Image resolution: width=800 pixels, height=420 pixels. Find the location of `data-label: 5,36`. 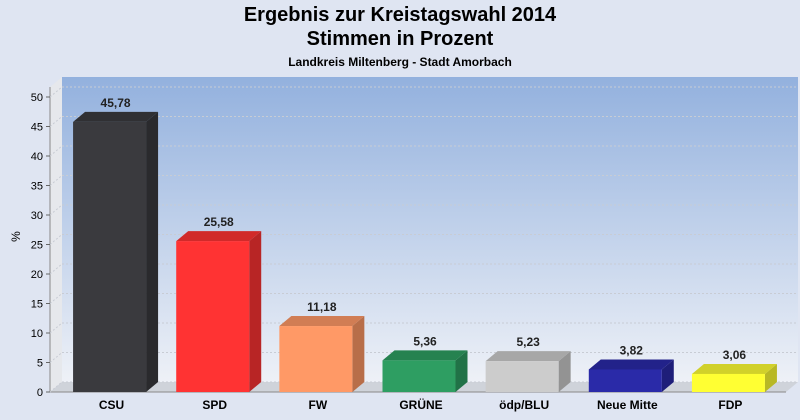

data-label: 5,36 is located at coordinates (425, 341).